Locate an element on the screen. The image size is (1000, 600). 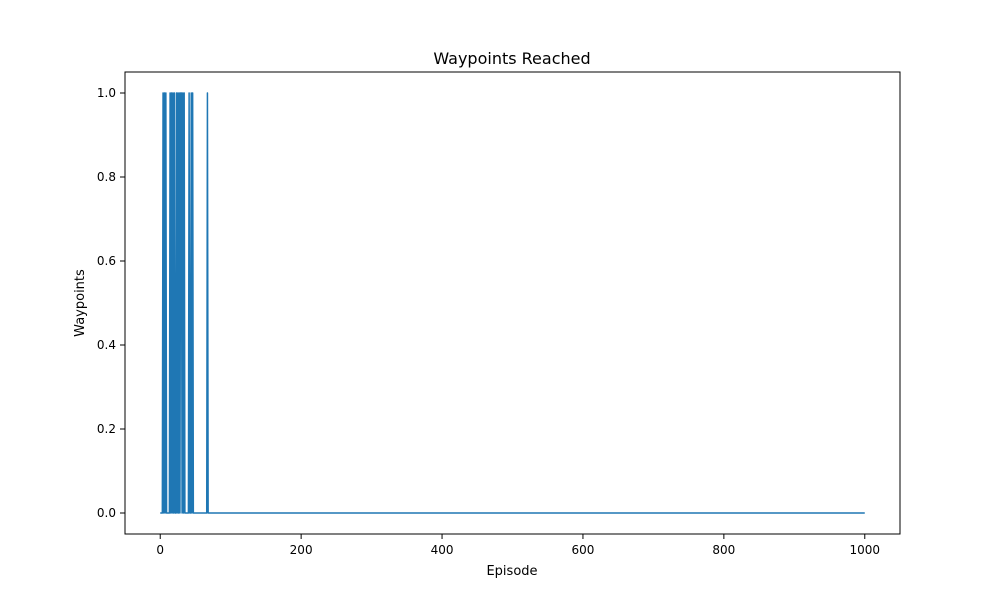
x-axis: 0 200 400 600 800 1000 is located at coordinates (518, 545).